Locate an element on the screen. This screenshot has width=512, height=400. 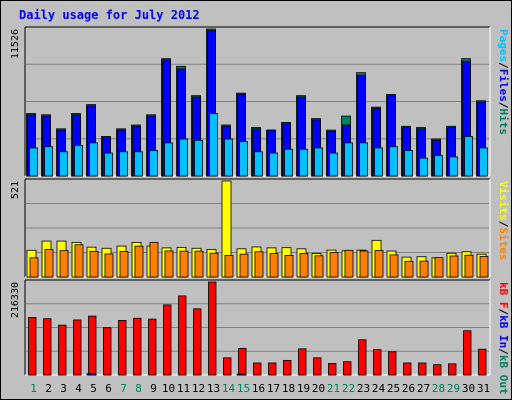
x-tick-label: 1 is located at coordinates (33, 388).